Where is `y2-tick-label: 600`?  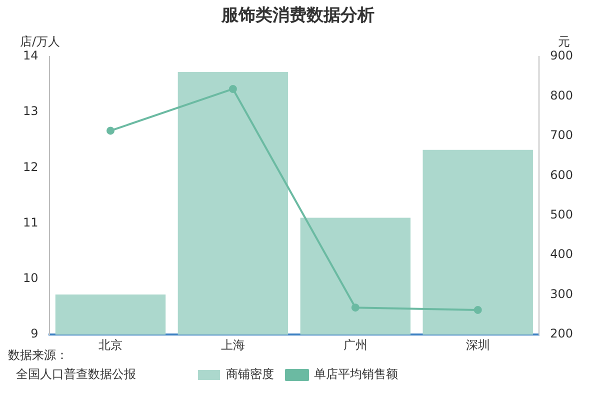
y2-tick-label: 600 is located at coordinates (561, 175).